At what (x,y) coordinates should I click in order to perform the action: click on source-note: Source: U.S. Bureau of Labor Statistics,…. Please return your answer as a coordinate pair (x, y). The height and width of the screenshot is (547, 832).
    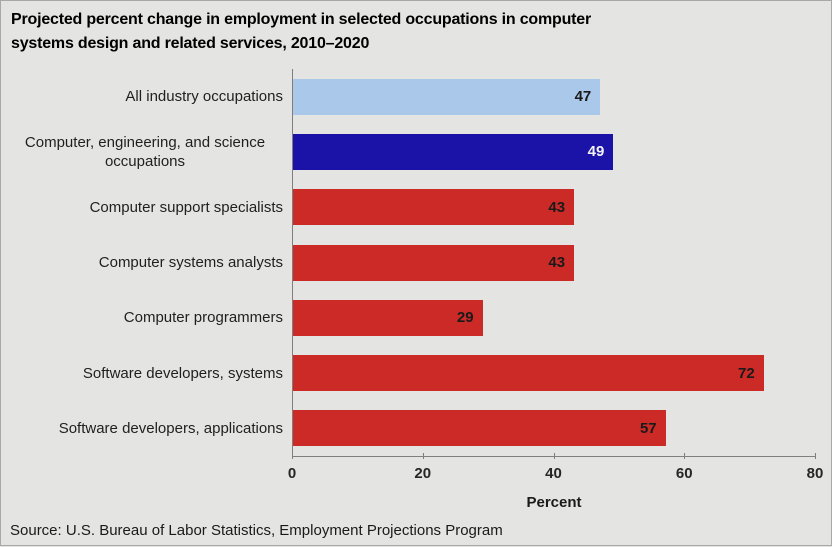
    Looking at the image, I should click on (256, 530).